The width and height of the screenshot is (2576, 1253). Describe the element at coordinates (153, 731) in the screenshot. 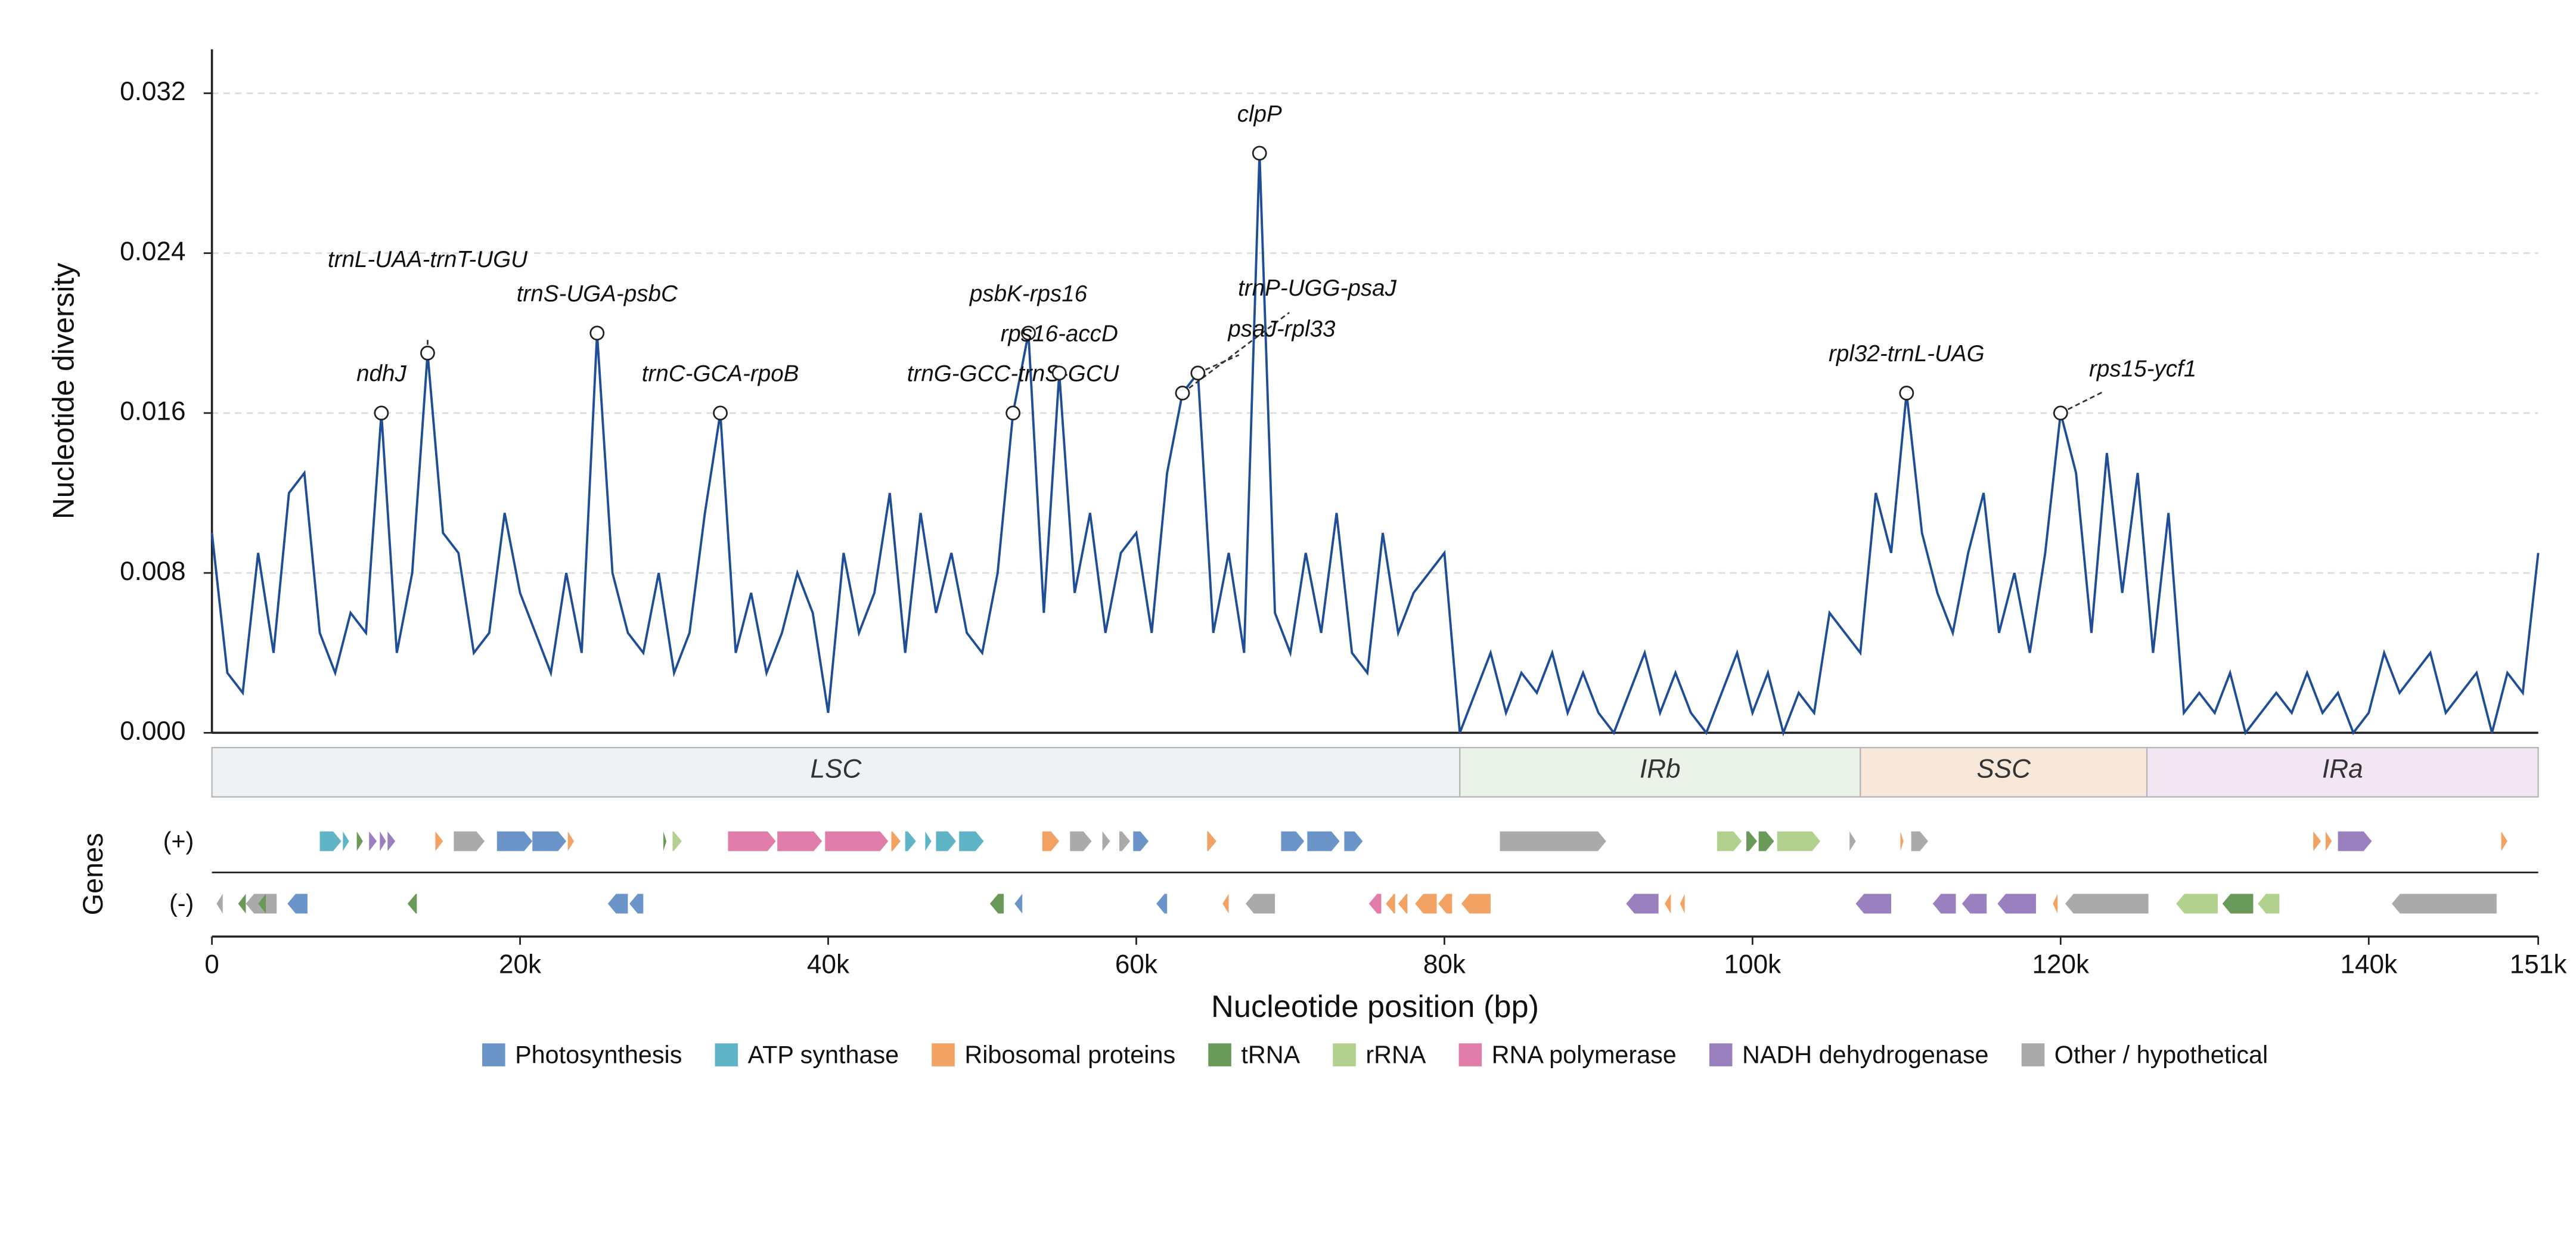

I see `y-tick-label: 0.000` at that location.